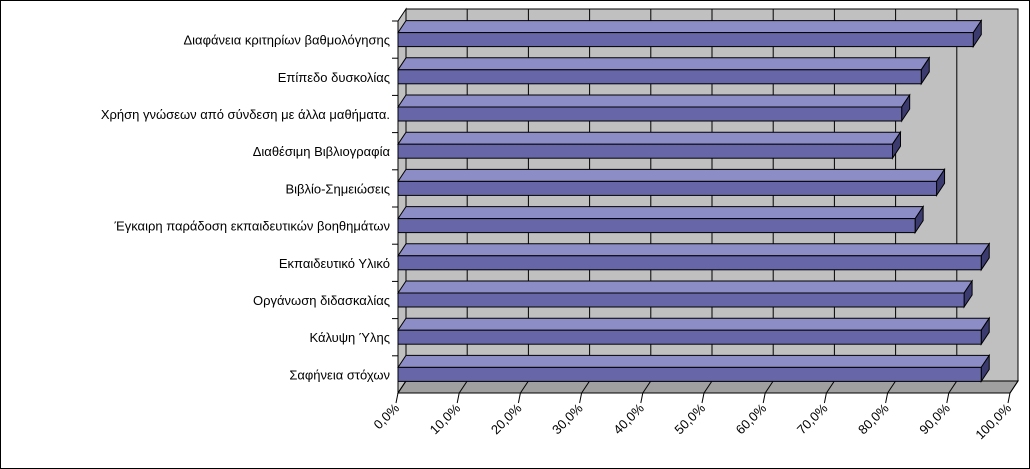  I want to click on category-label: Επίπεδο δυσκολίας, so click(334, 77).